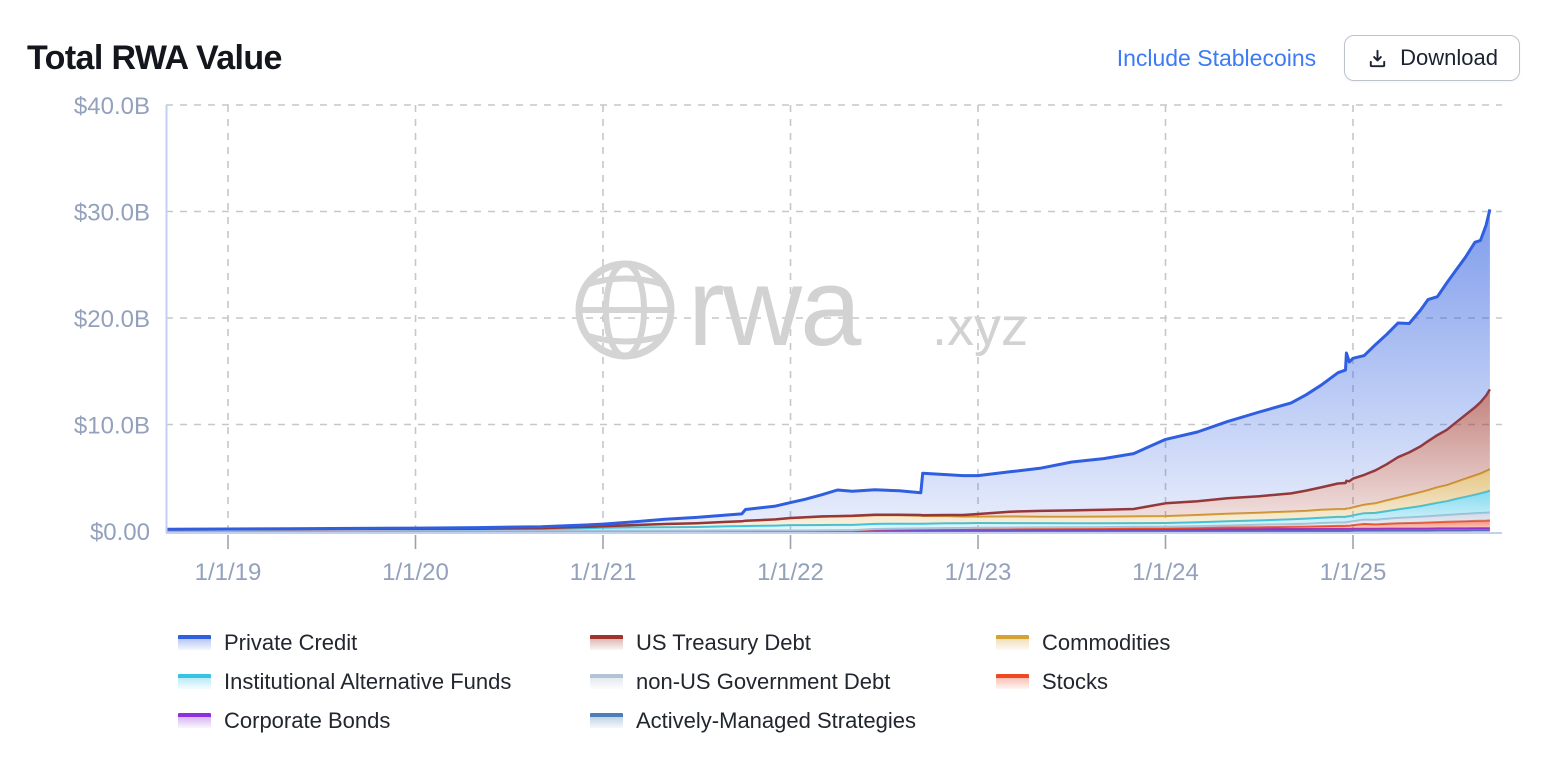 The image size is (1546, 776). What do you see at coordinates (1377, 58) in the screenshot?
I see `download-icon` at bounding box center [1377, 58].